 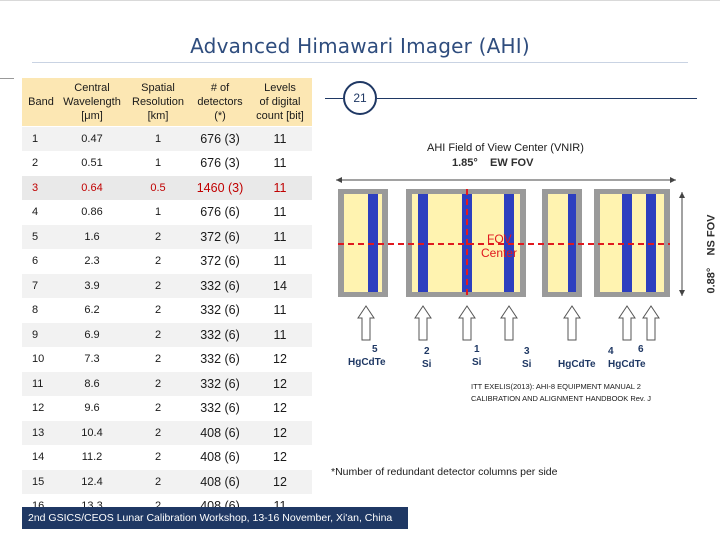 I want to click on cell-wavelength: 0.47, so click(x=92, y=138).